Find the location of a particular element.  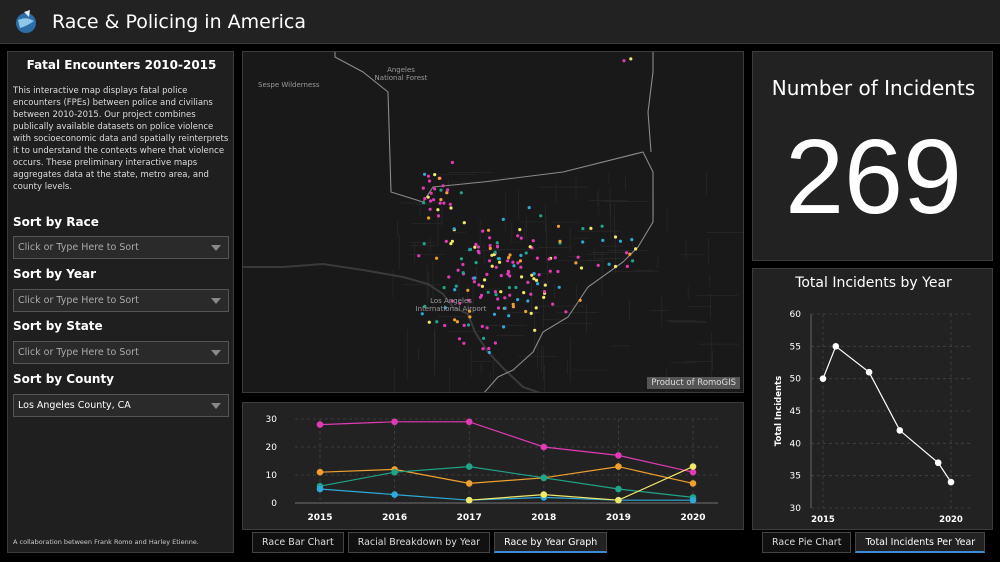

sort-state-select: Click or Type Here to Sort is located at coordinates (121, 352).